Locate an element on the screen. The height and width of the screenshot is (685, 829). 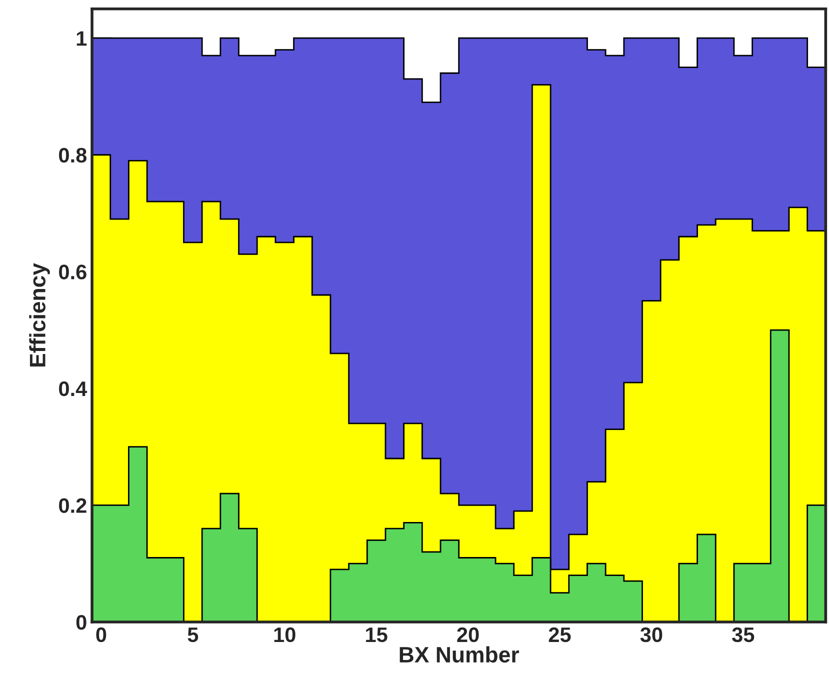
y-axis-title: Efficiency is located at coordinates (39, 314).